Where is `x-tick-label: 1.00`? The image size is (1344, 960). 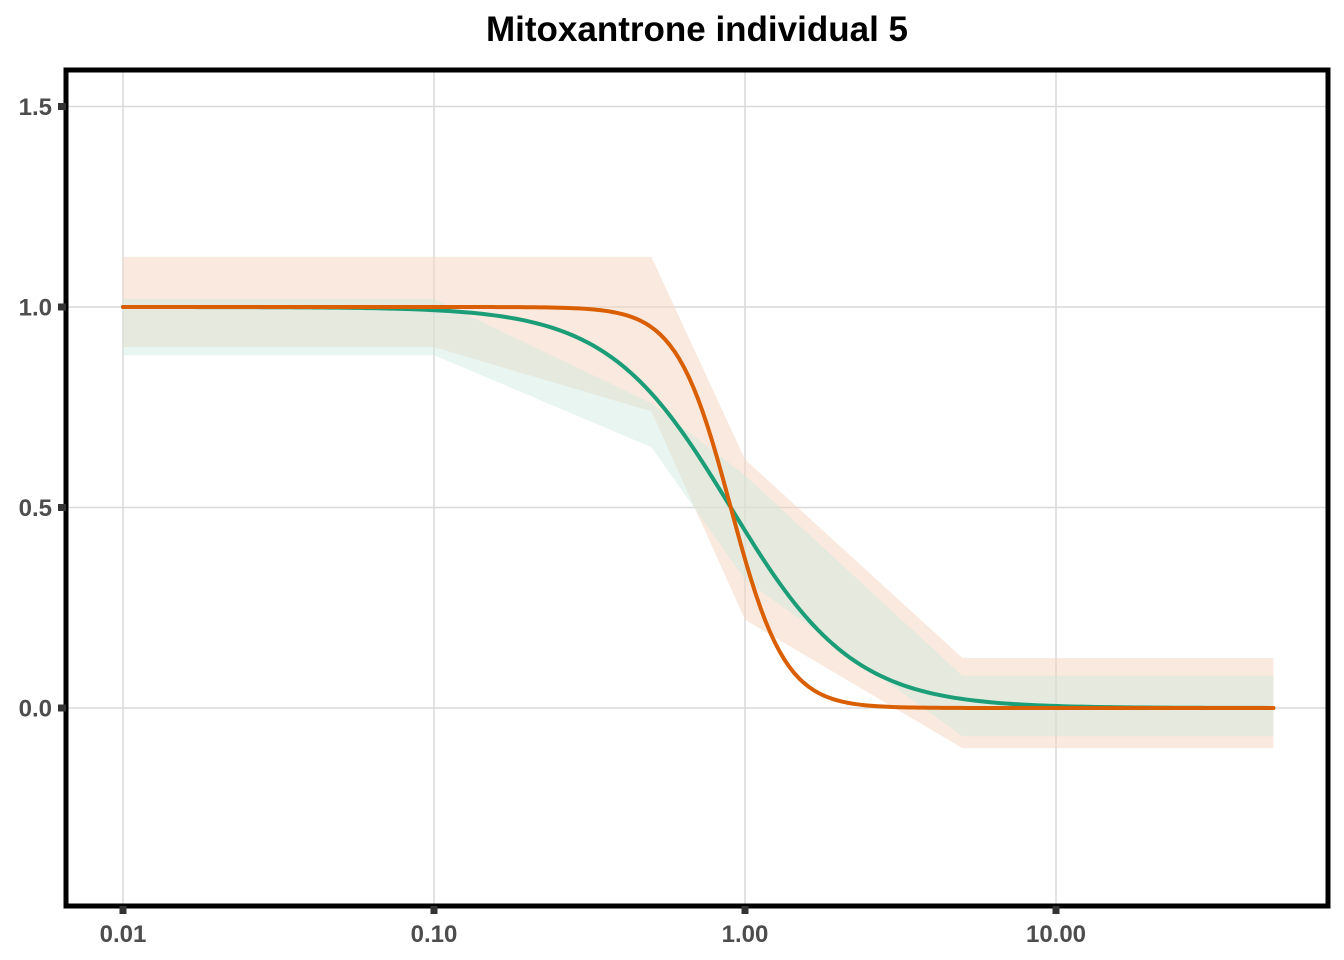 x-tick-label: 1.00 is located at coordinates (745, 934).